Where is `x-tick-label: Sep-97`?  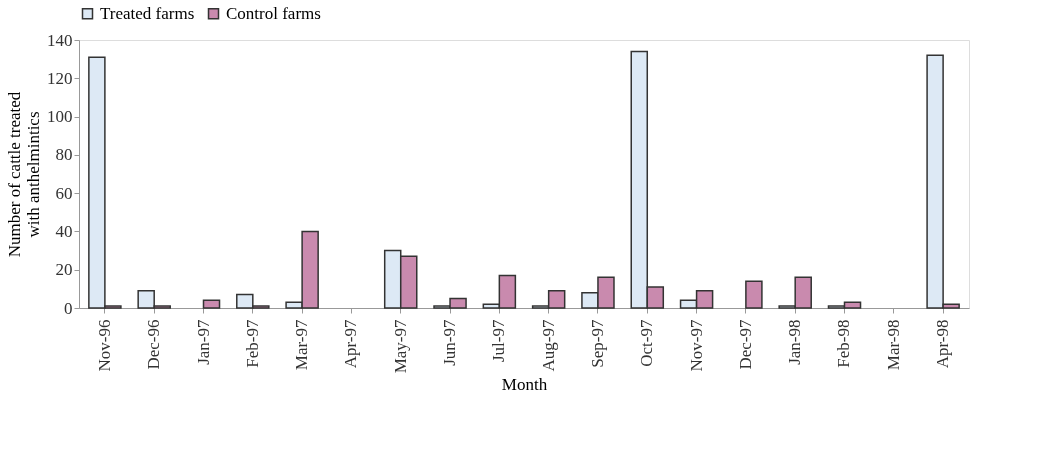 x-tick-label: Sep-97 is located at coordinates (597, 343).